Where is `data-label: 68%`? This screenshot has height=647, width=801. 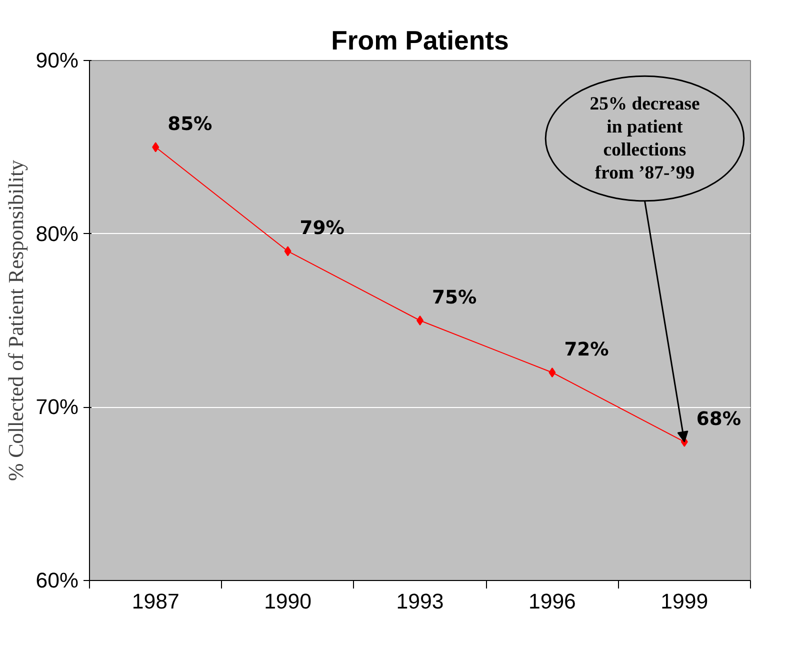 data-label: 68% is located at coordinates (719, 419).